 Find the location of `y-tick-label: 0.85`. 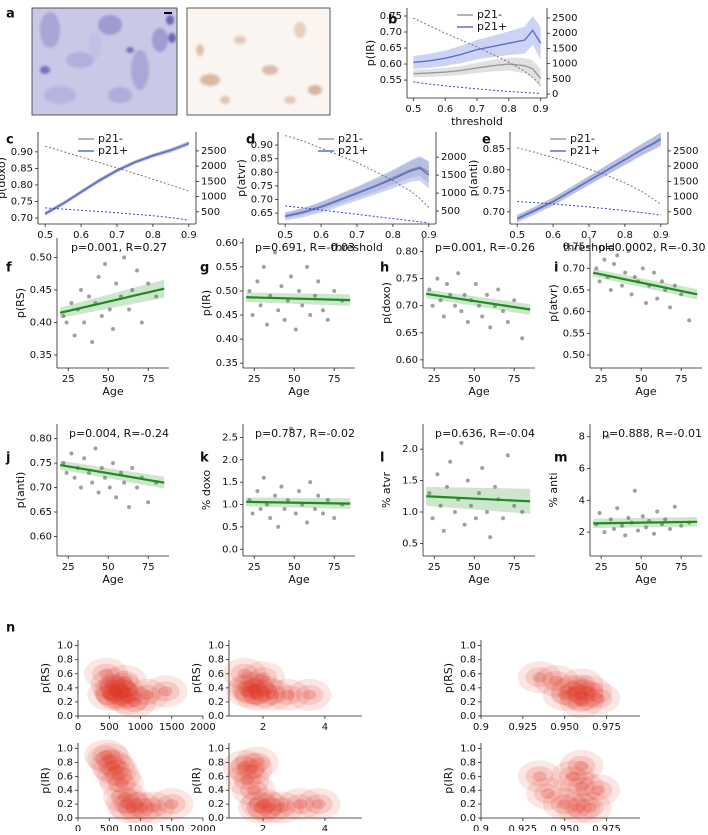

y-tick-label: 0.85 is located at coordinates (262, 159).